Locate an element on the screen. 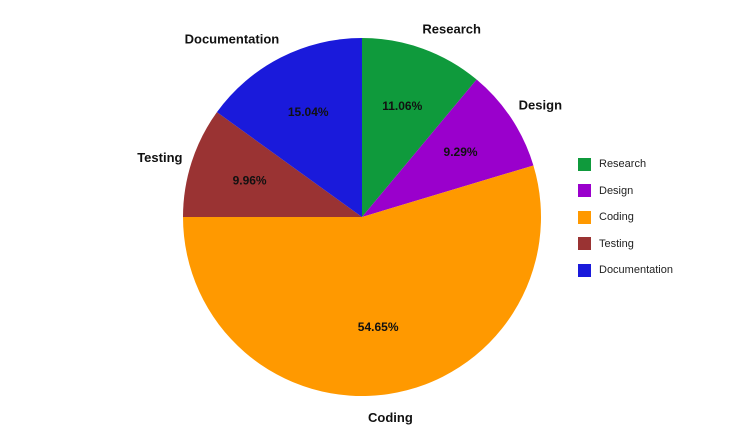 The width and height of the screenshot is (743, 436). pie-slice-documentation is located at coordinates (289, 127).